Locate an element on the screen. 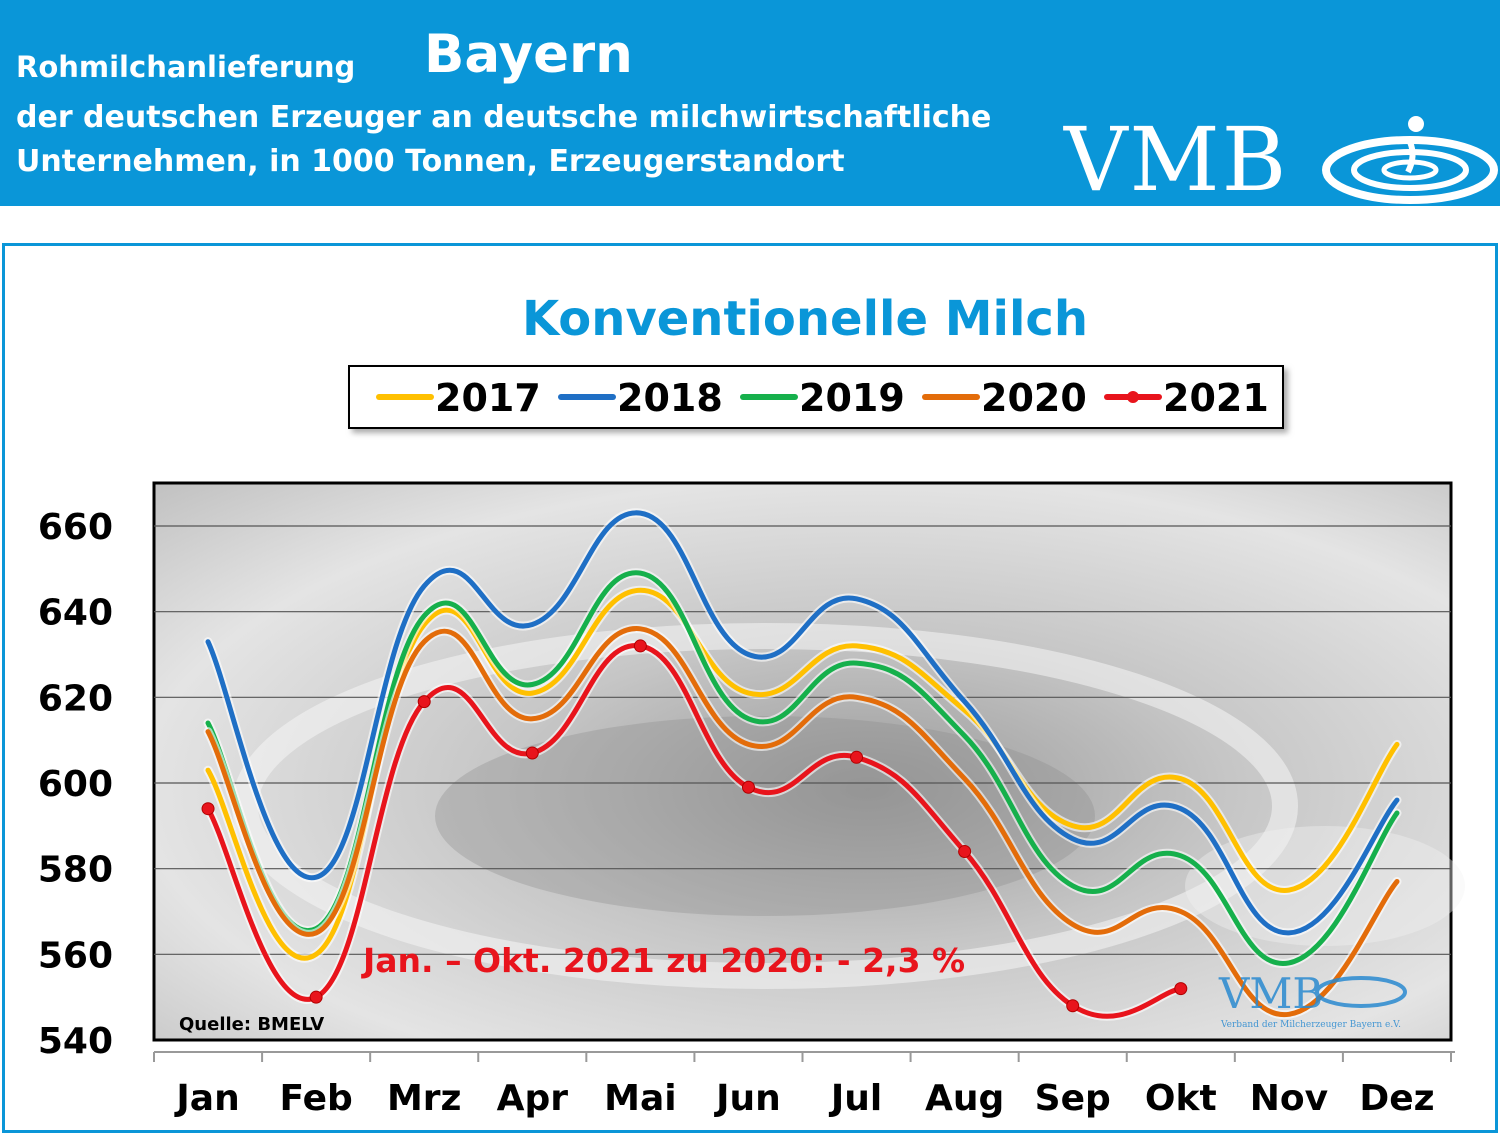  x-tick-label: Nov is located at coordinates (1289, 1098).